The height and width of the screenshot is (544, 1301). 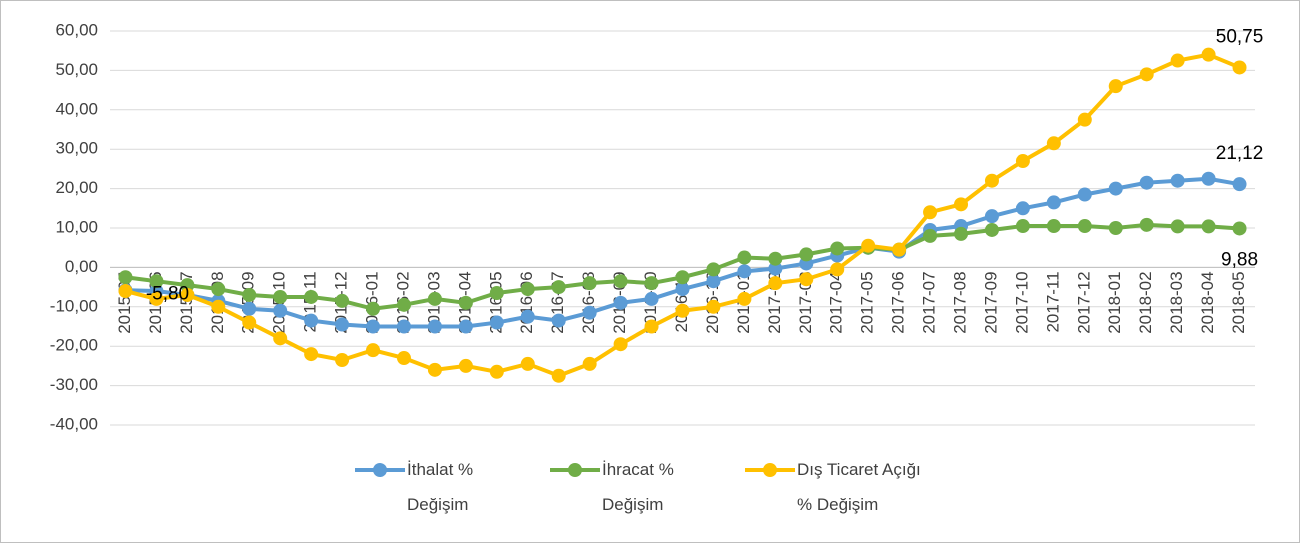 What do you see at coordinates (526, 302) in the screenshot?
I see `x-tick-label: 2016-06` at bounding box center [526, 302].